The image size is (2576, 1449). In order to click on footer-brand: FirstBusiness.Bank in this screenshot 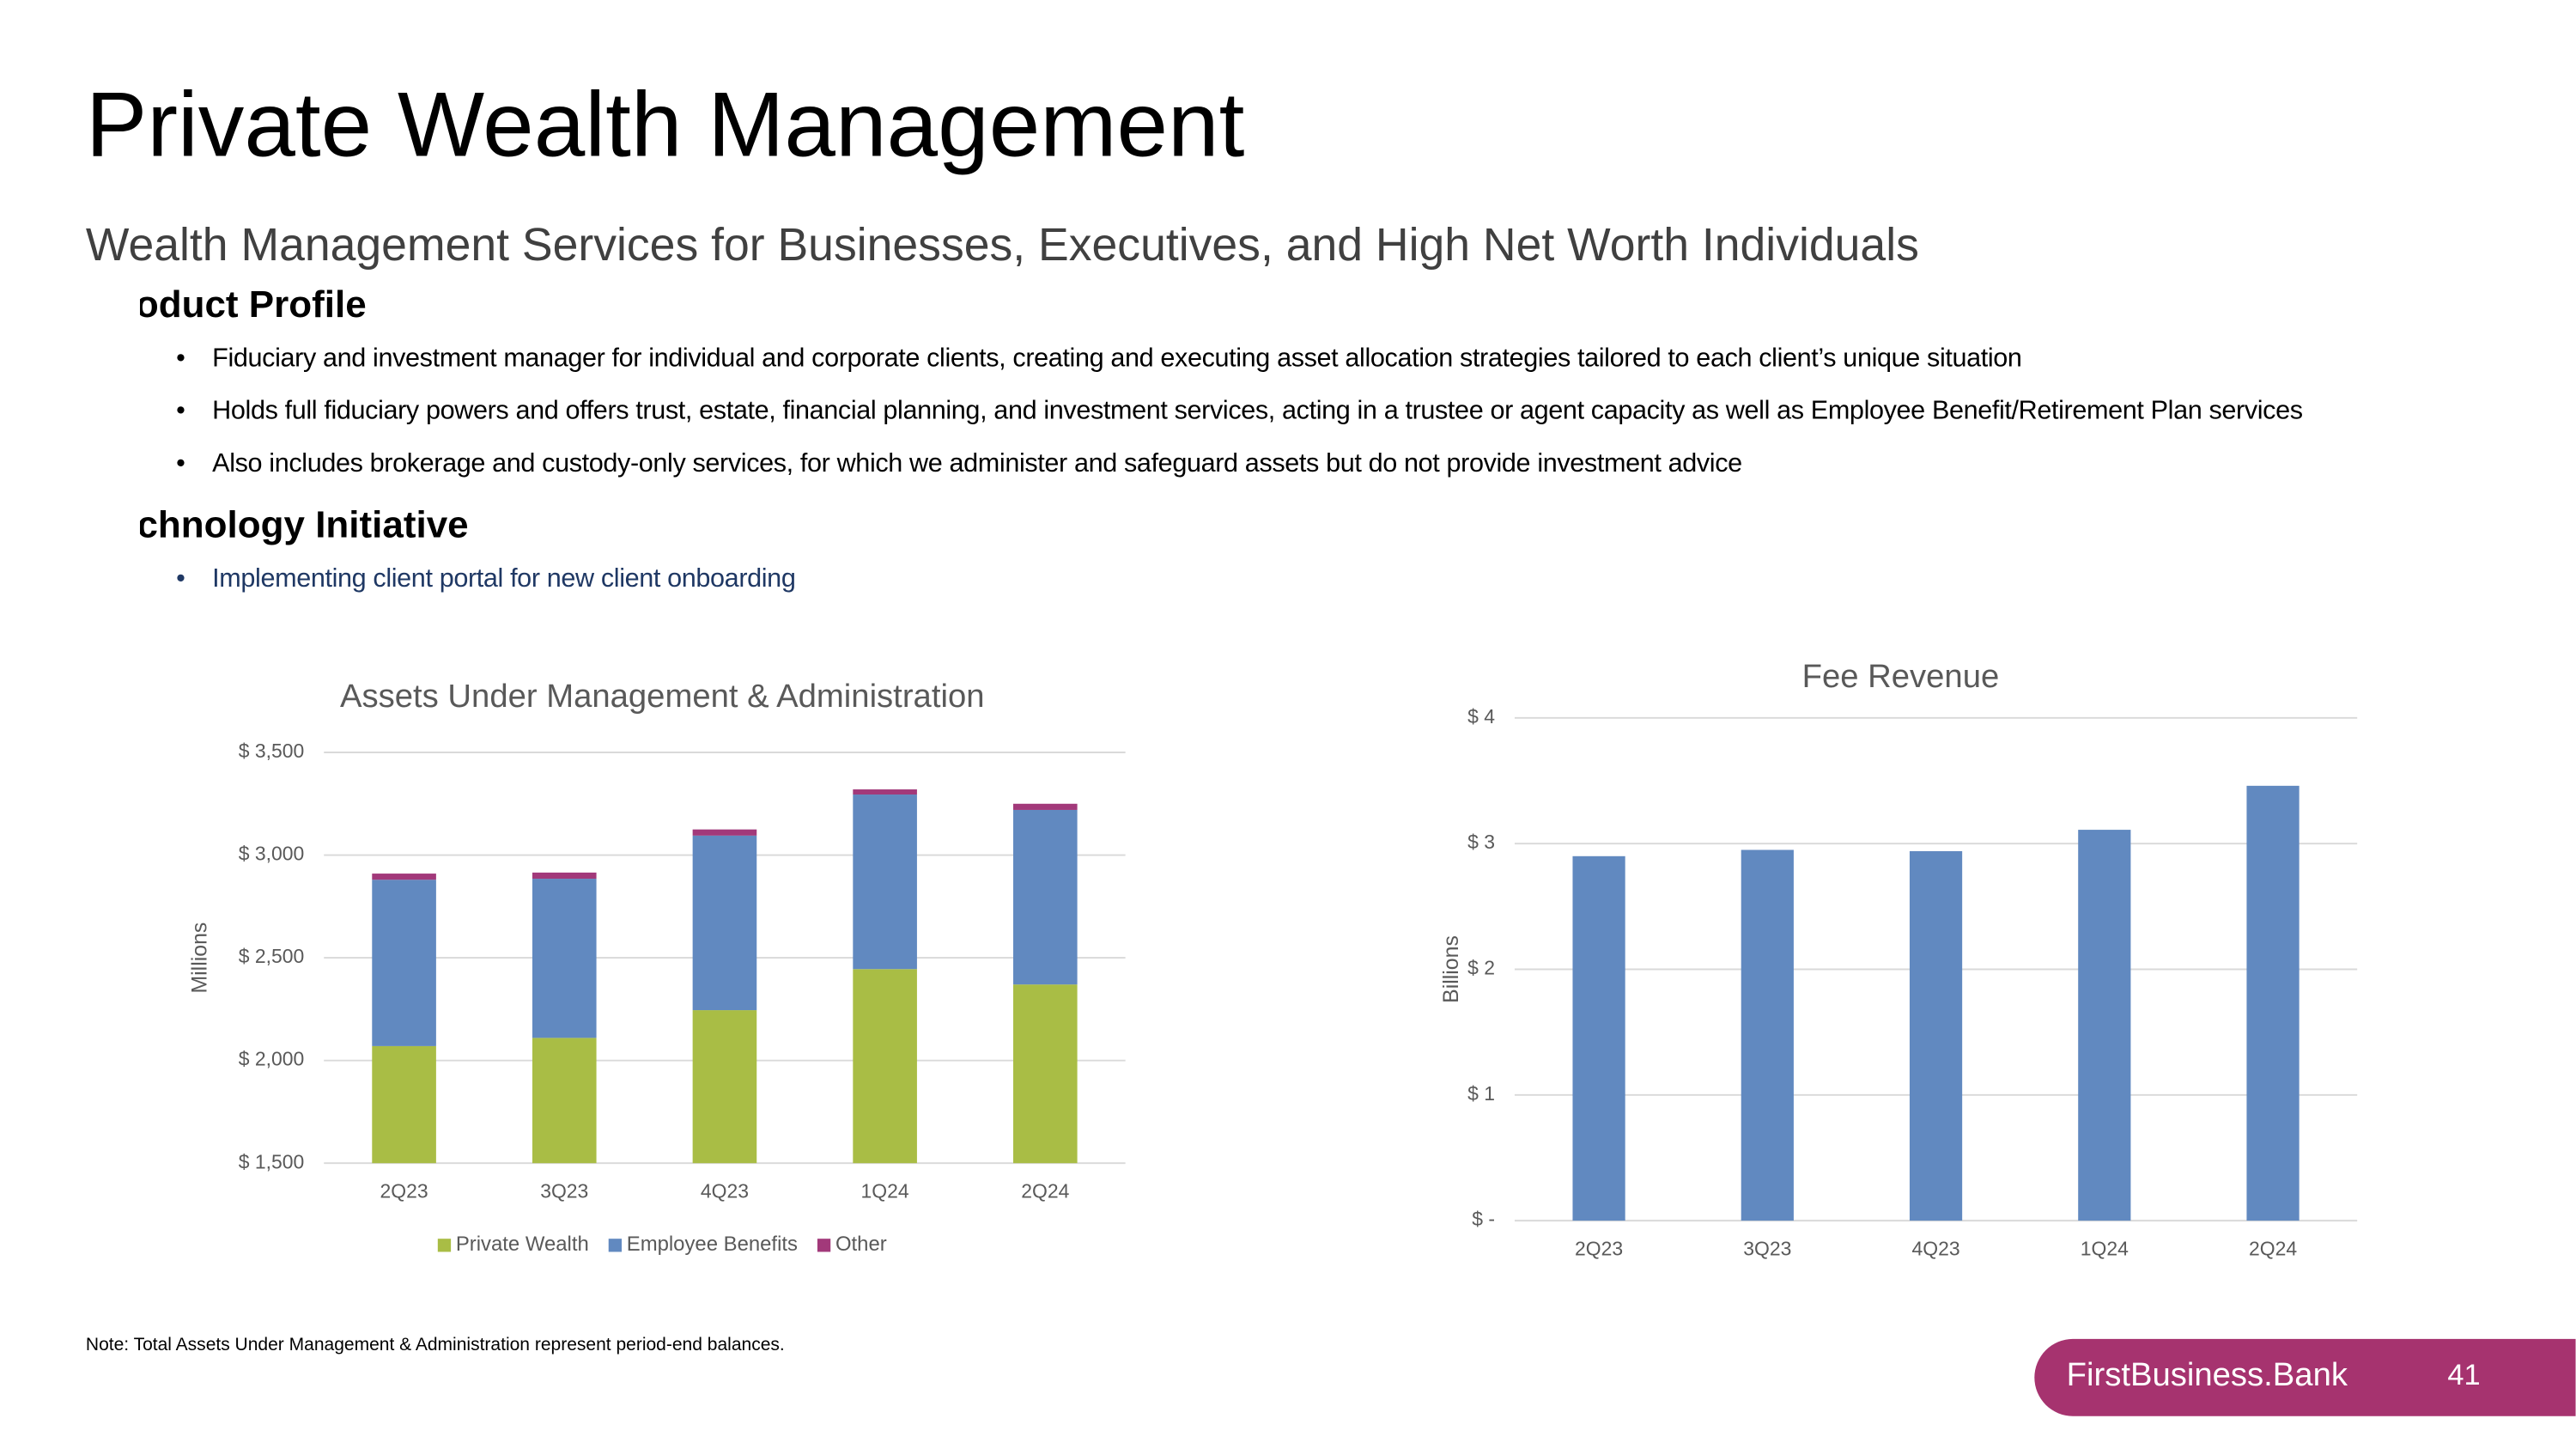, I will do `click(2207, 1374)`.